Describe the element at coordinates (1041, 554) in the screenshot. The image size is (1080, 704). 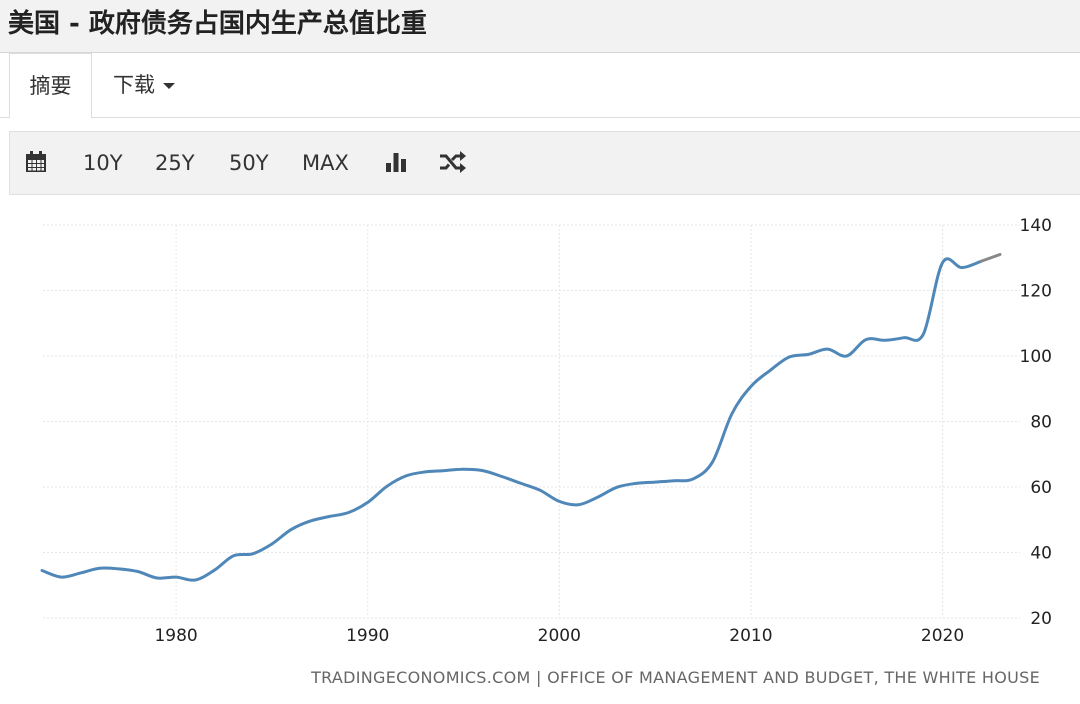
I see `y-tick-label: 40` at that location.